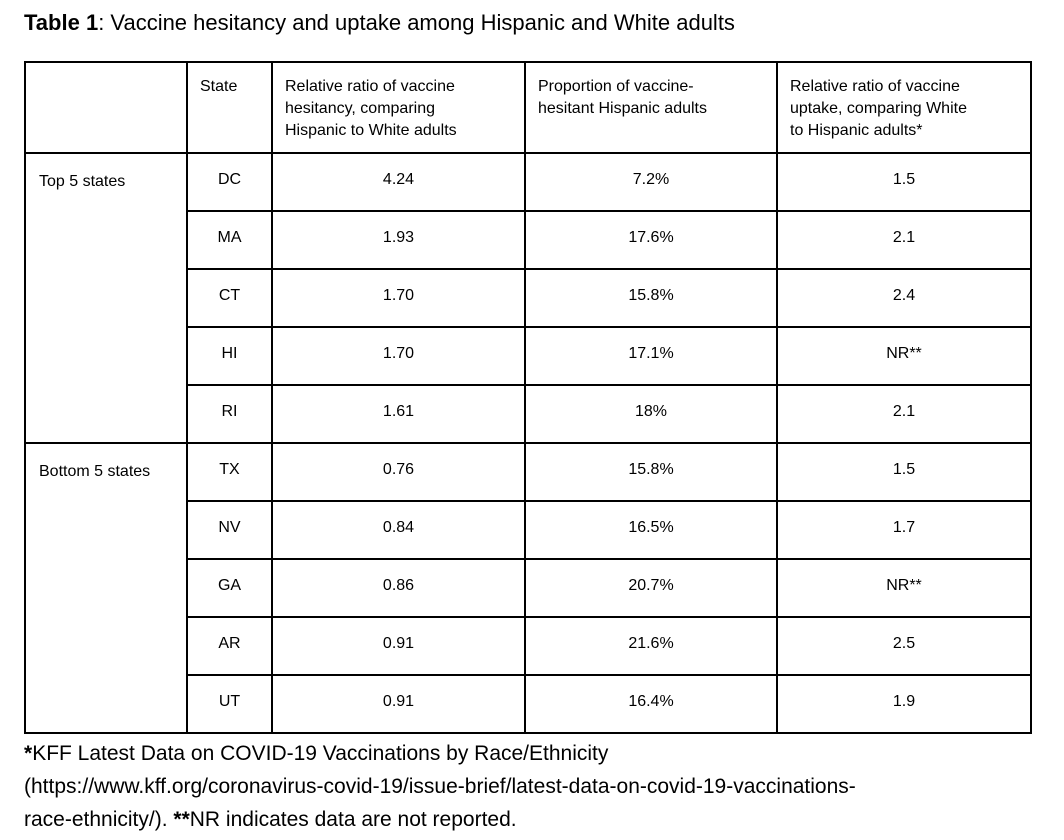 This screenshot has width=1064, height=840. Describe the element at coordinates (229, 472) in the screenshot. I see `state-cell: TX` at that location.